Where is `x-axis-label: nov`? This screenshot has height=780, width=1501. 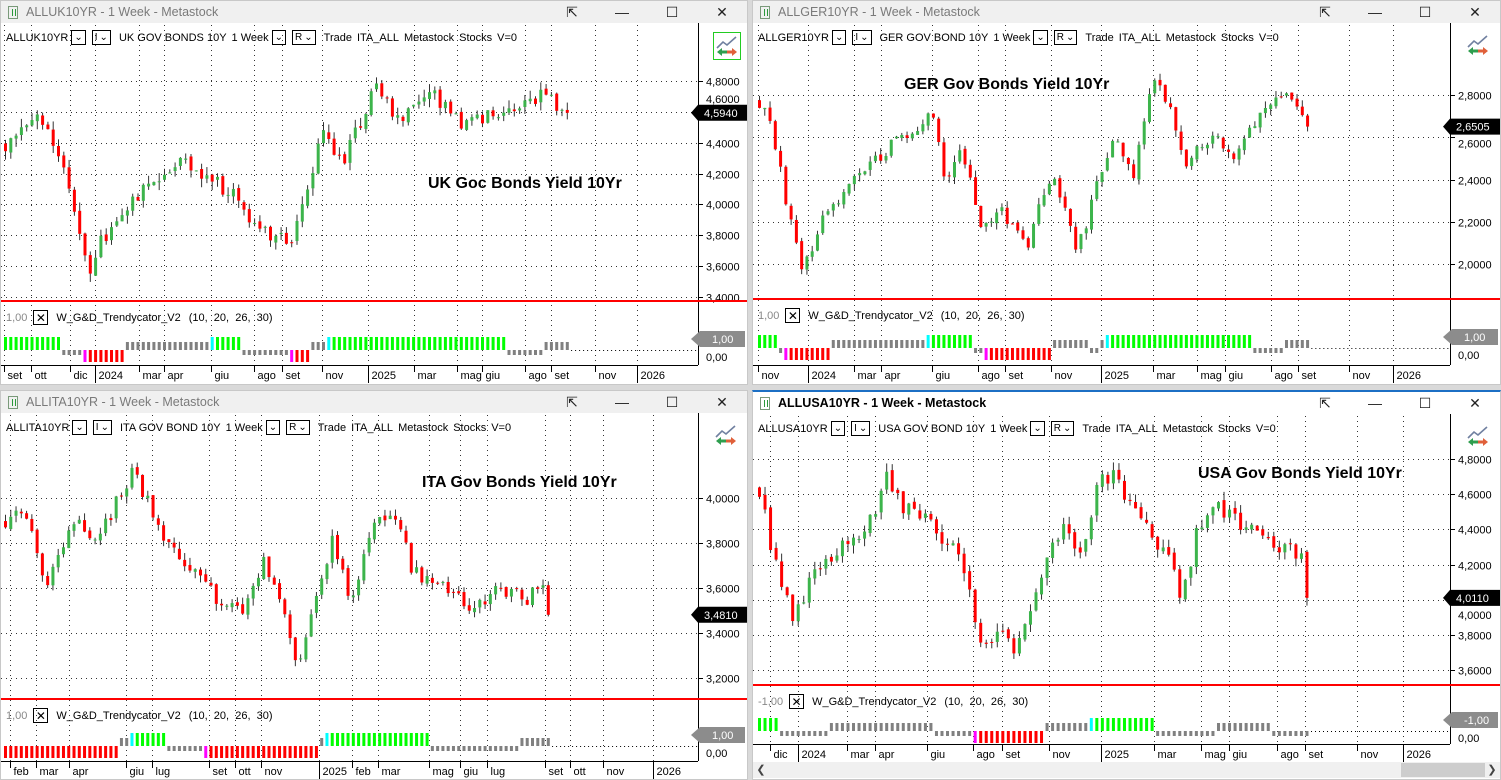 x-axis-label: nov is located at coordinates (608, 376).